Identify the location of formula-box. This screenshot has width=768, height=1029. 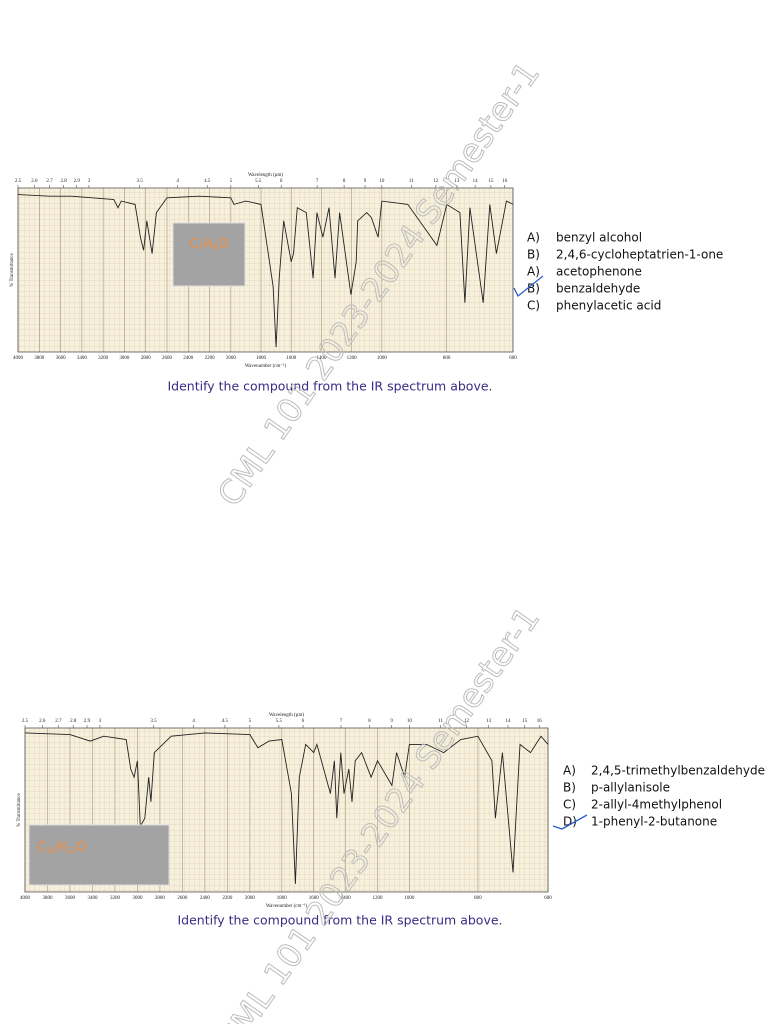
(99, 855).